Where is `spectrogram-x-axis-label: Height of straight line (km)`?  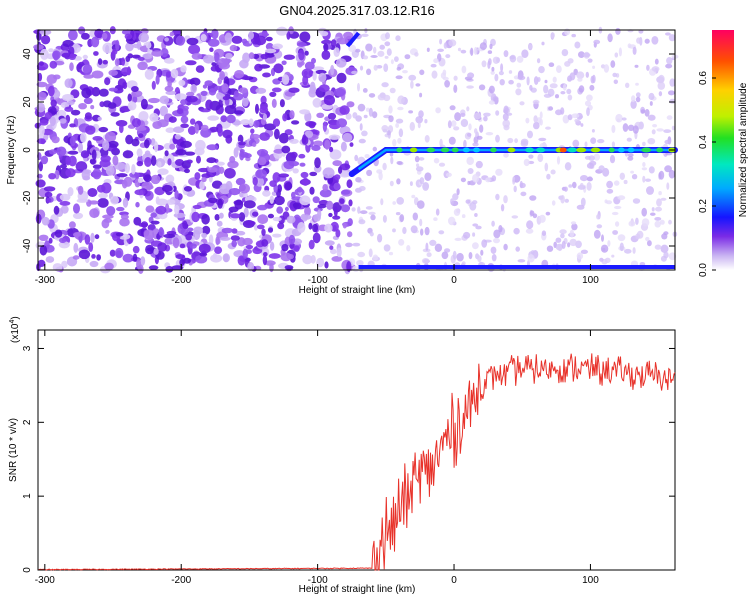
spectrogram-x-axis-label: Height of straight line (km) is located at coordinates (357, 290).